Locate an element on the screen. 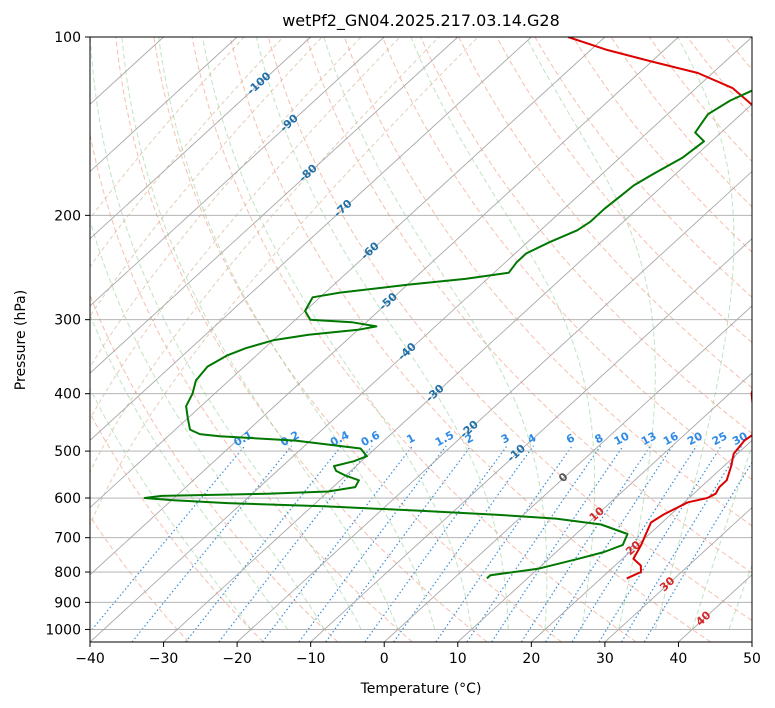 The image size is (775, 708). y-tick-label: 200 is located at coordinates (67, 216).